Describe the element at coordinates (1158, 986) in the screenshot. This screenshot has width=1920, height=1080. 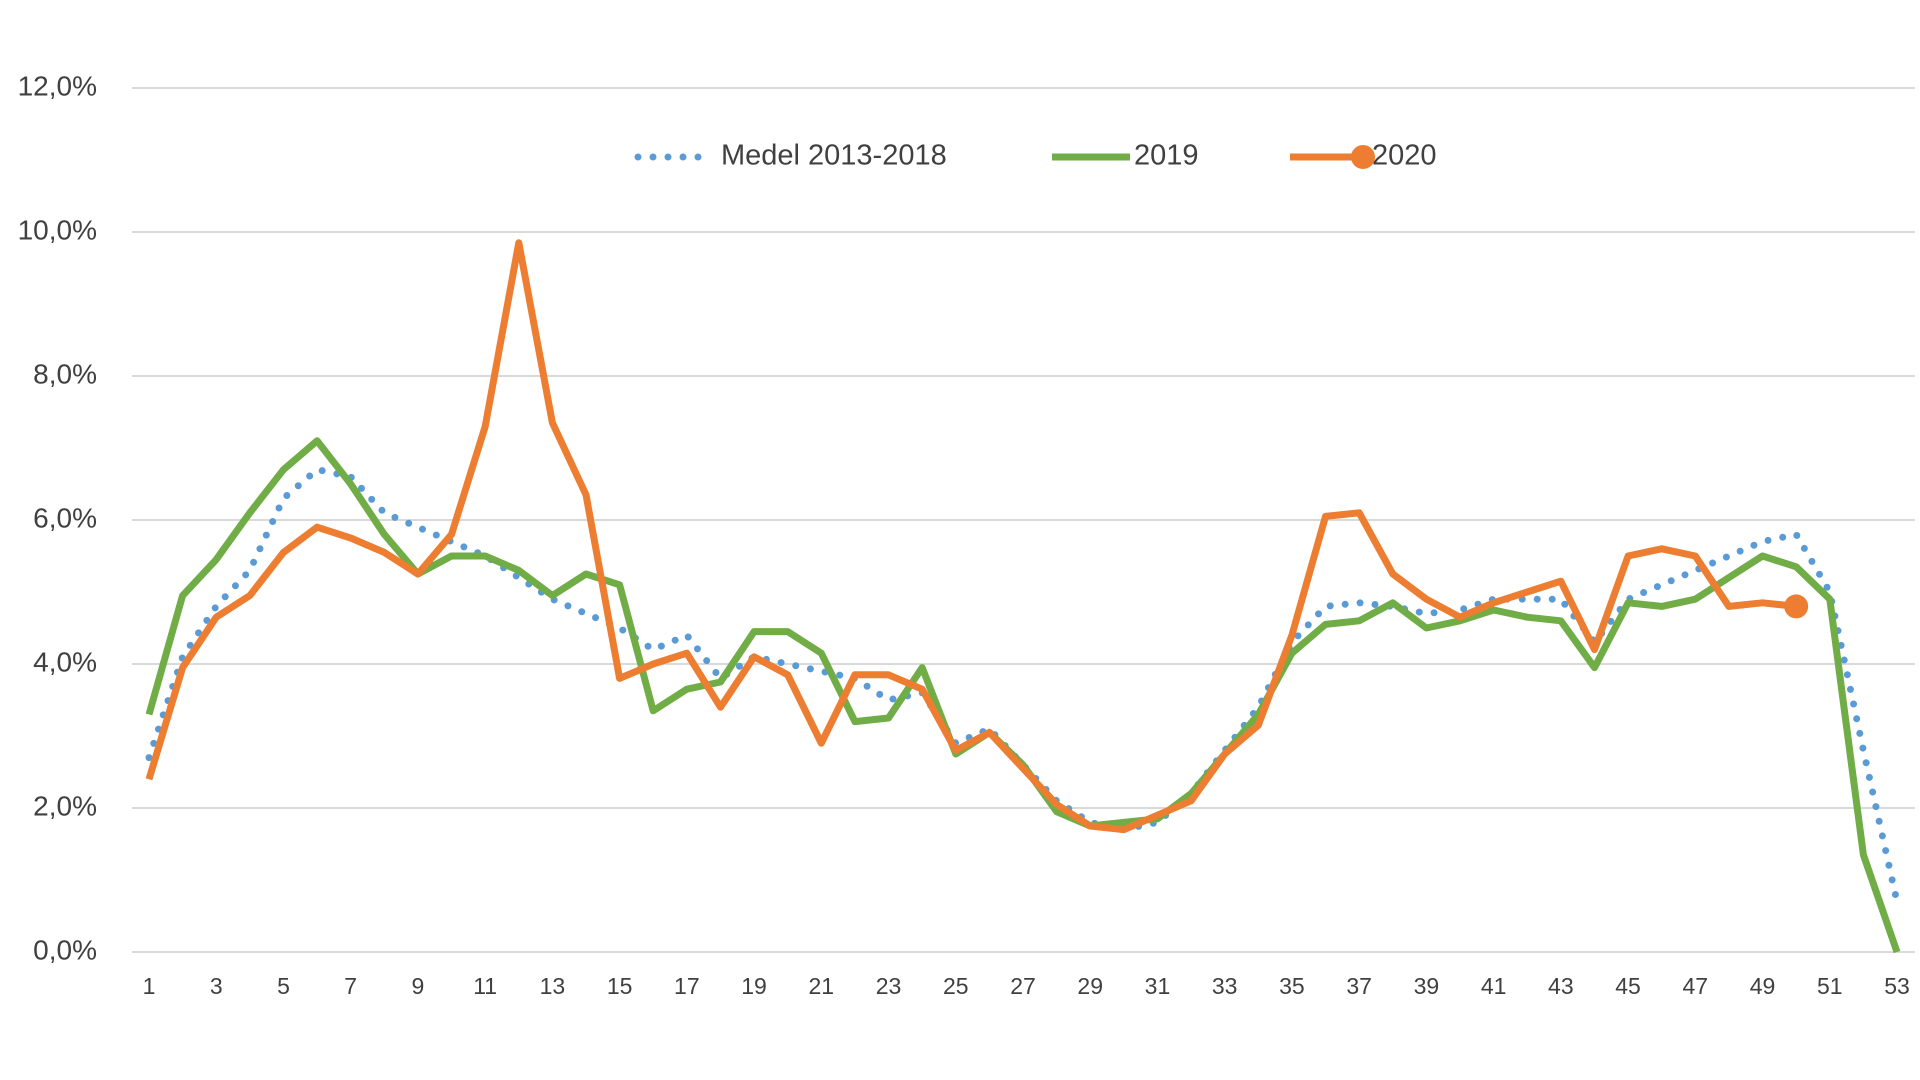
I see `x-tick-label: 31` at that location.